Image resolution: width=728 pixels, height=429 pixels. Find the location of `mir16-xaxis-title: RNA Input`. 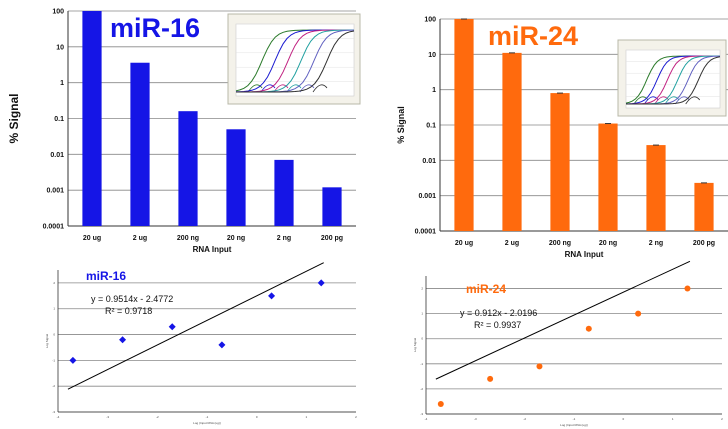

mir16-xaxis-title: RNA Input is located at coordinates (212, 249).